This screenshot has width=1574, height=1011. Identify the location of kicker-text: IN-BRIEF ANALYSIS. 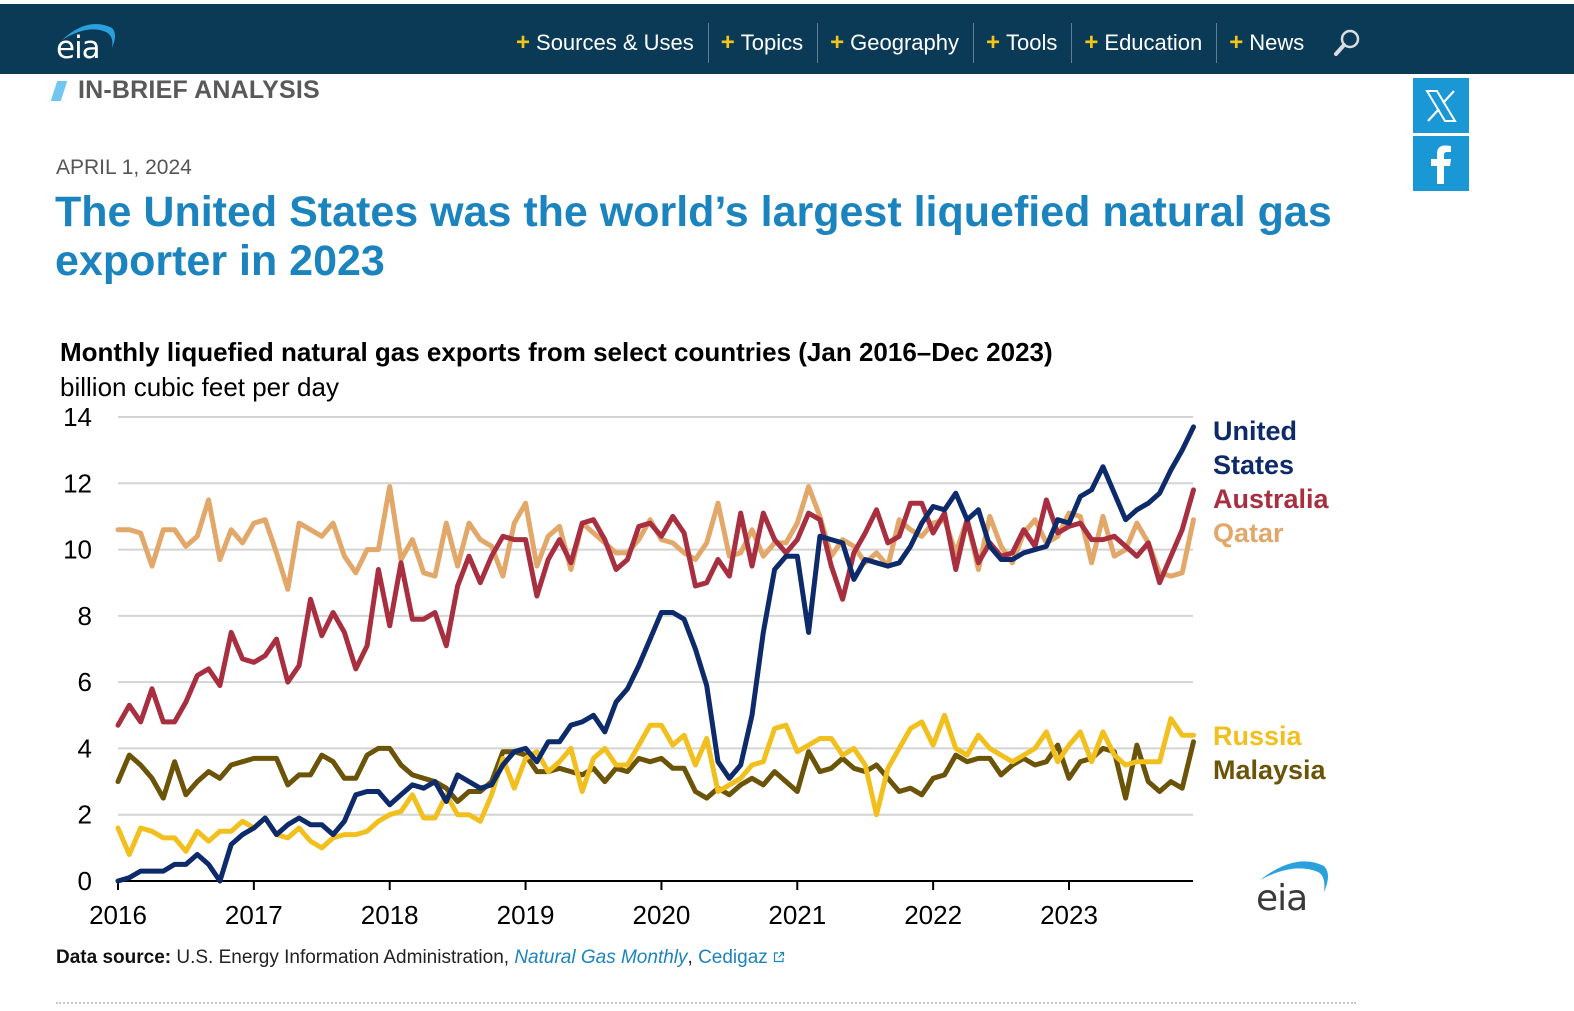
(199, 90).